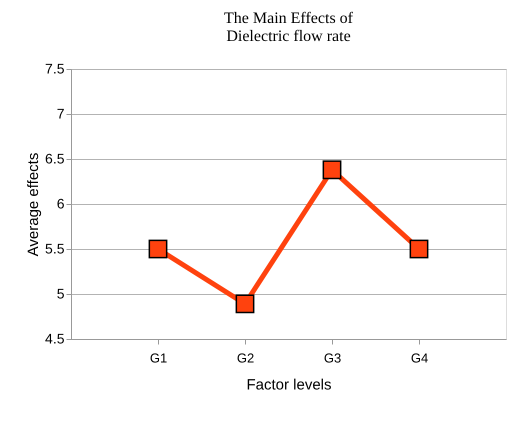  Describe the element at coordinates (419, 358) in the screenshot. I see `x-tick-label: G4` at that location.